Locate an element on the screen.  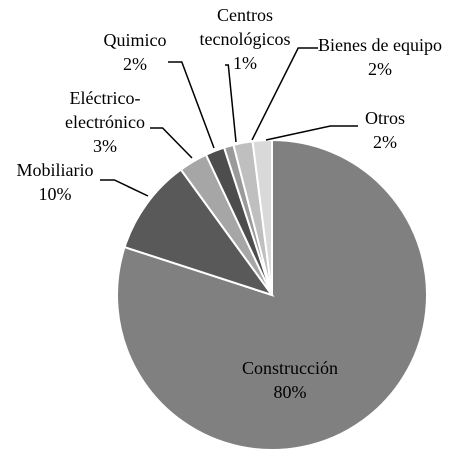
slice-label: Quimico 2% is located at coordinates (135, 52).